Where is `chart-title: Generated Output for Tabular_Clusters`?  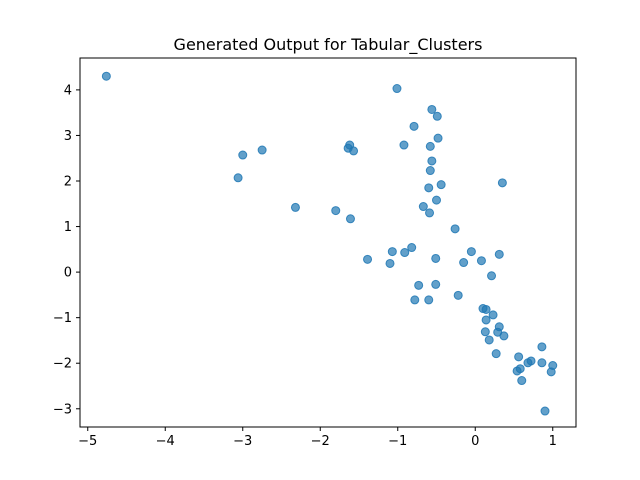
chart-title: Generated Output for Tabular_Clusters is located at coordinates (328, 45).